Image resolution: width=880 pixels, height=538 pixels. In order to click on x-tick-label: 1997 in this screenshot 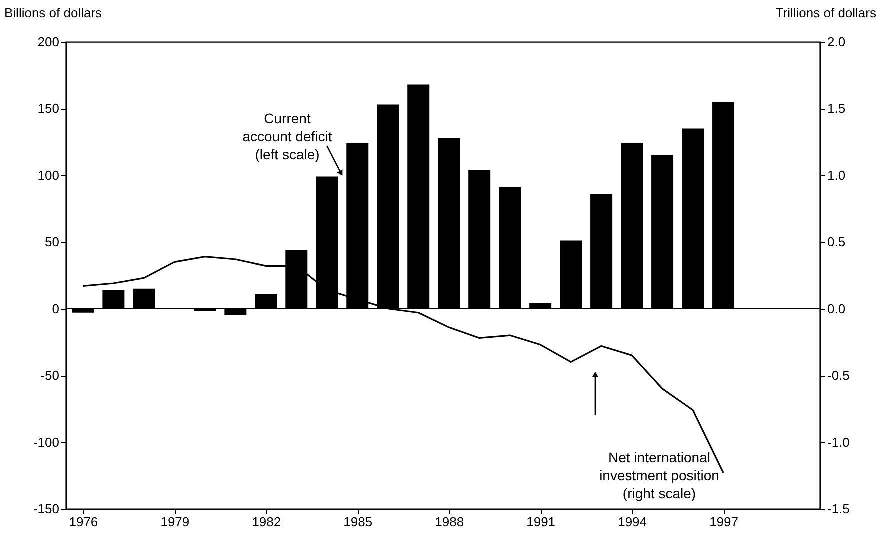, I will do `click(724, 522)`.